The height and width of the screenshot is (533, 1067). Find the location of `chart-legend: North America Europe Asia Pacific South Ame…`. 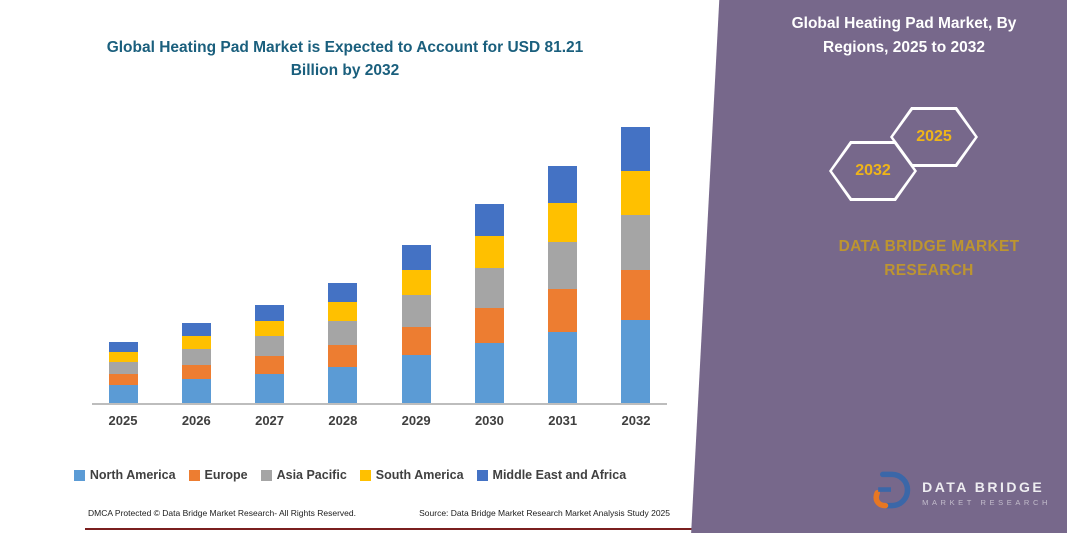

chart-legend: North America Europe Asia Pacific South Ame… is located at coordinates (350, 475).